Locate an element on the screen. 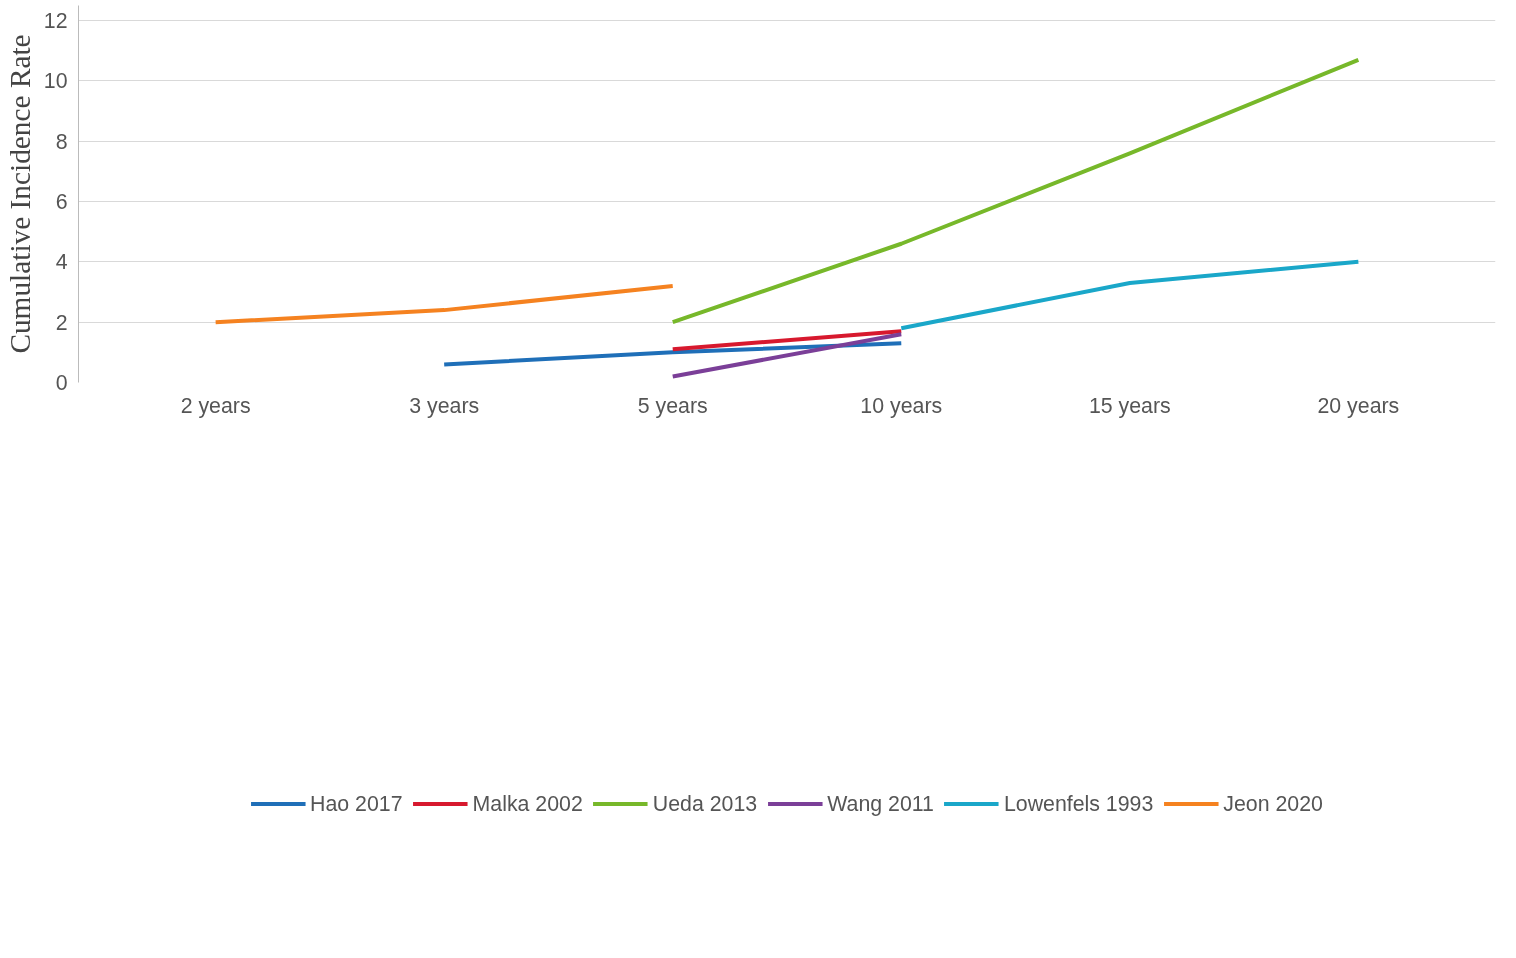 The width and height of the screenshot is (1516, 958). x-tick-label: 3 years is located at coordinates (444, 405).